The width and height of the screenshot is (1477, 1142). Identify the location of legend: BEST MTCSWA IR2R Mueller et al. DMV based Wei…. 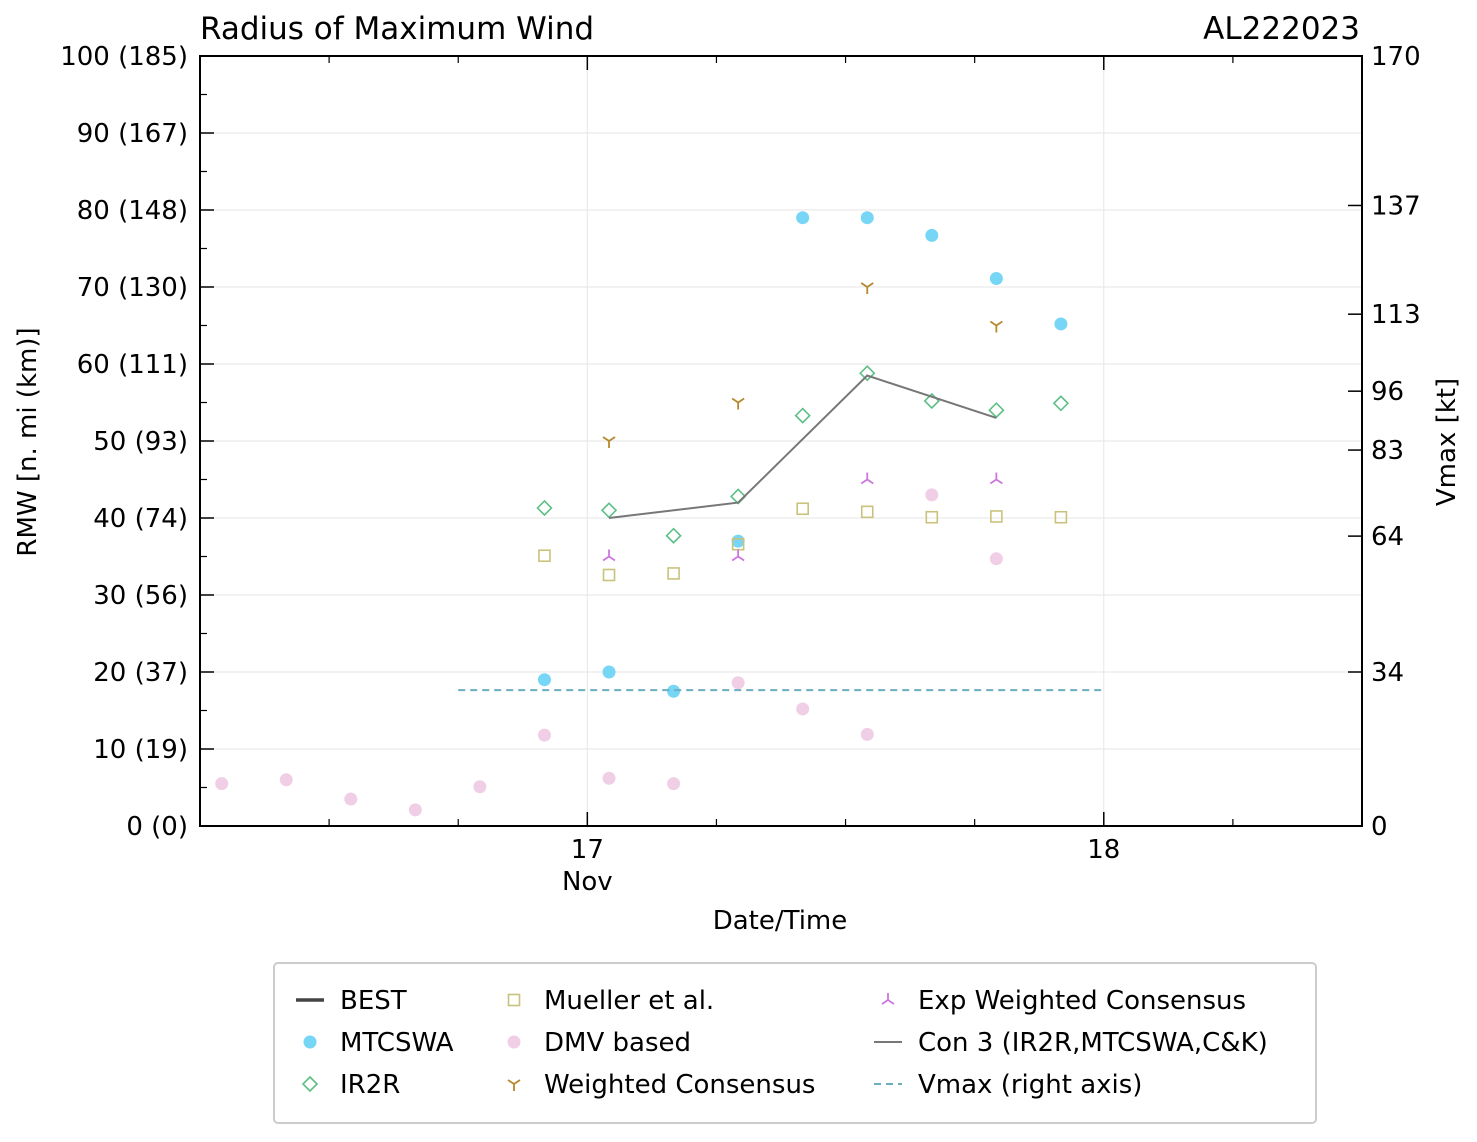
(795, 1043).